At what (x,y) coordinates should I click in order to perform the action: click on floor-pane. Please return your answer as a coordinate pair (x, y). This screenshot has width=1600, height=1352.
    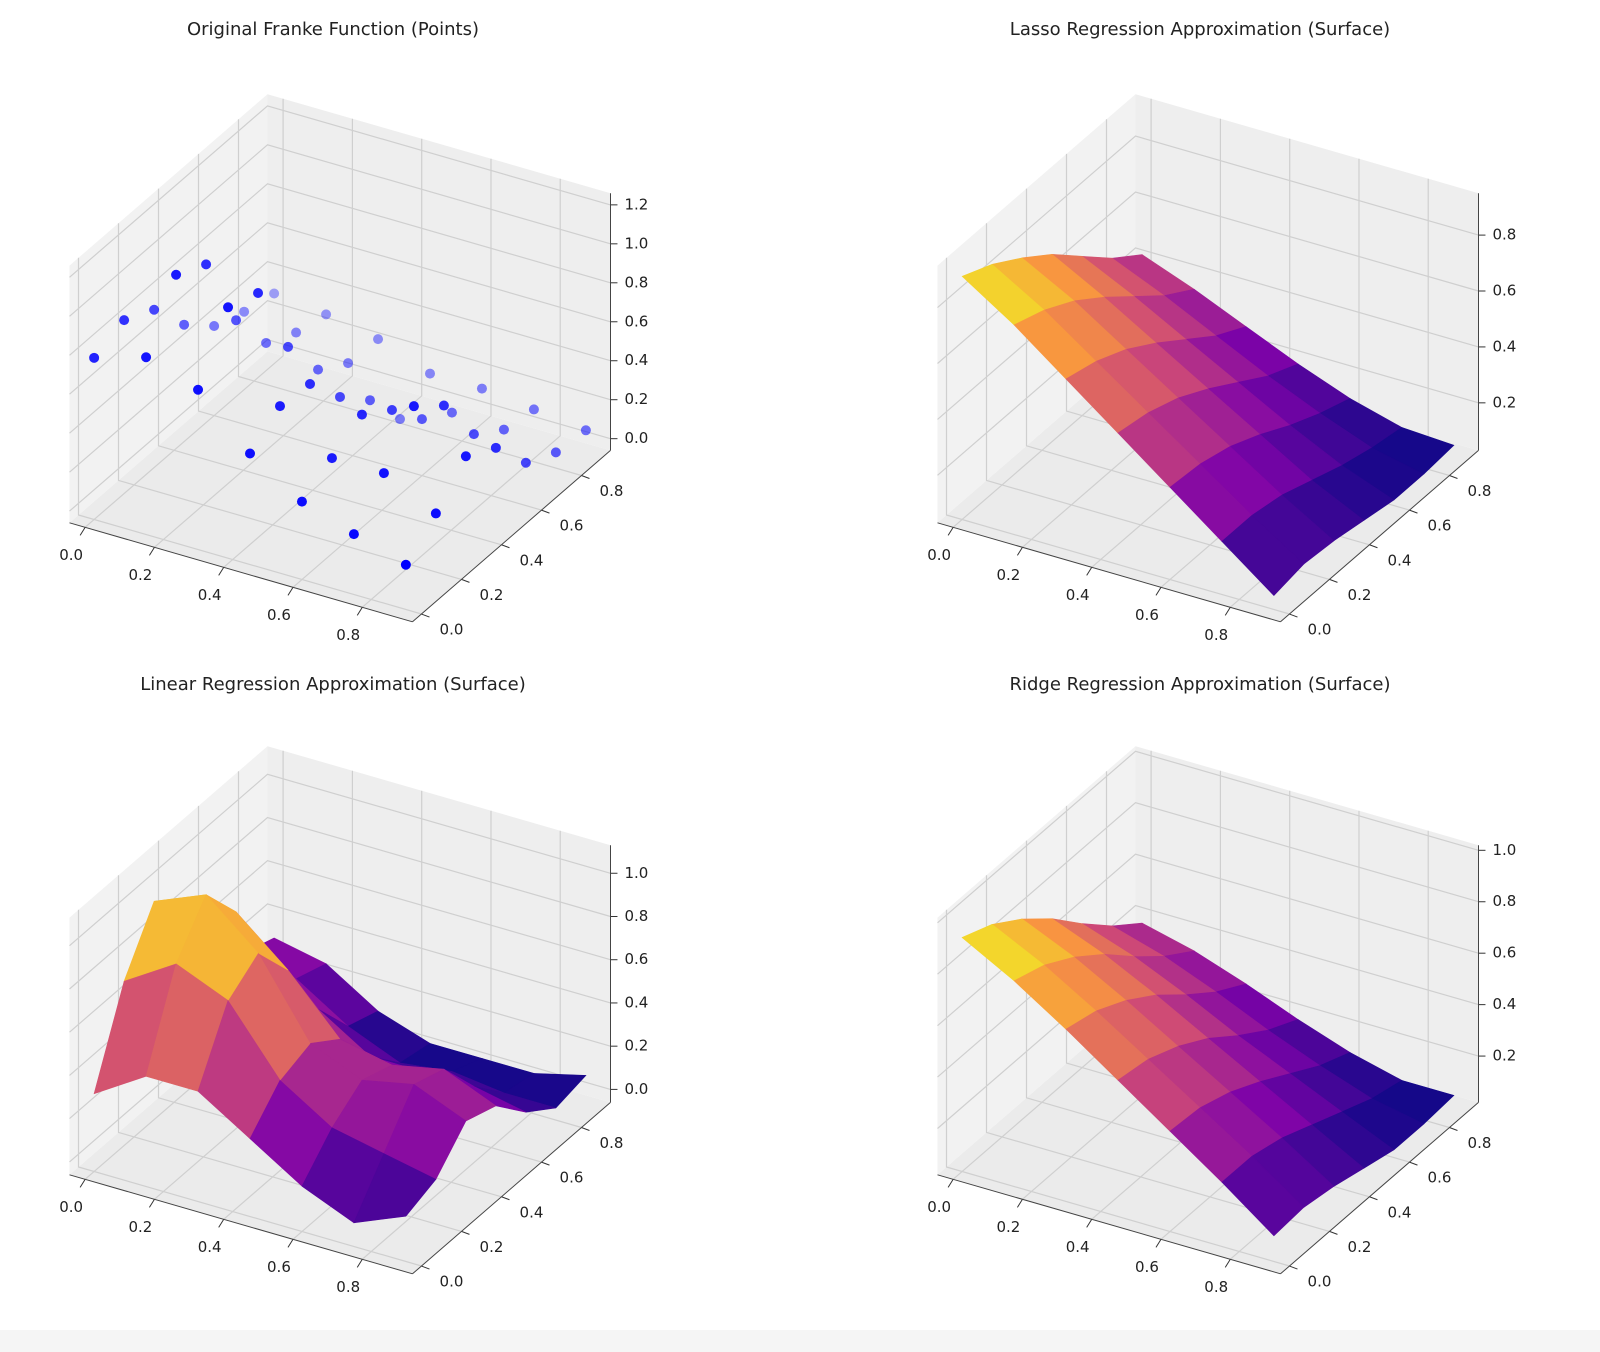
    Looking at the image, I should click on (340, 486).